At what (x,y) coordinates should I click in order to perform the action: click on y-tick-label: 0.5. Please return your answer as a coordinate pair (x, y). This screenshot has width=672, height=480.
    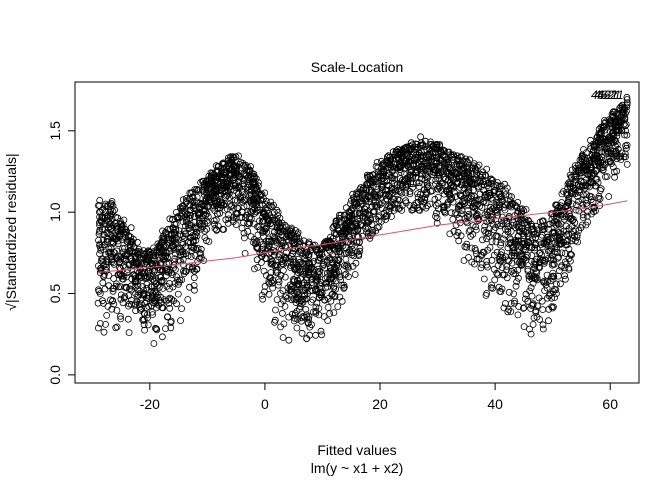
    Looking at the image, I should click on (55, 294).